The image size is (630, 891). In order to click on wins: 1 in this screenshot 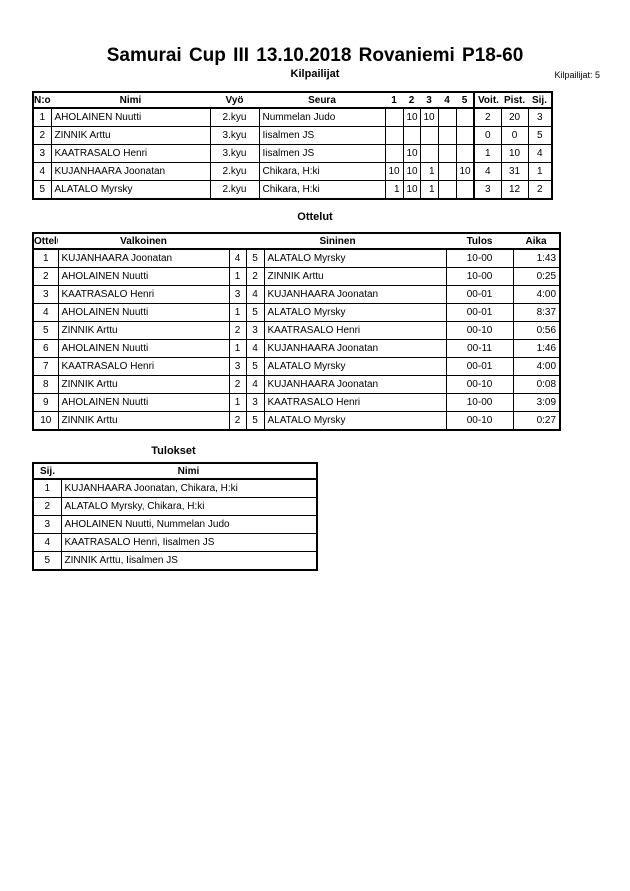, I will do `click(487, 153)`.